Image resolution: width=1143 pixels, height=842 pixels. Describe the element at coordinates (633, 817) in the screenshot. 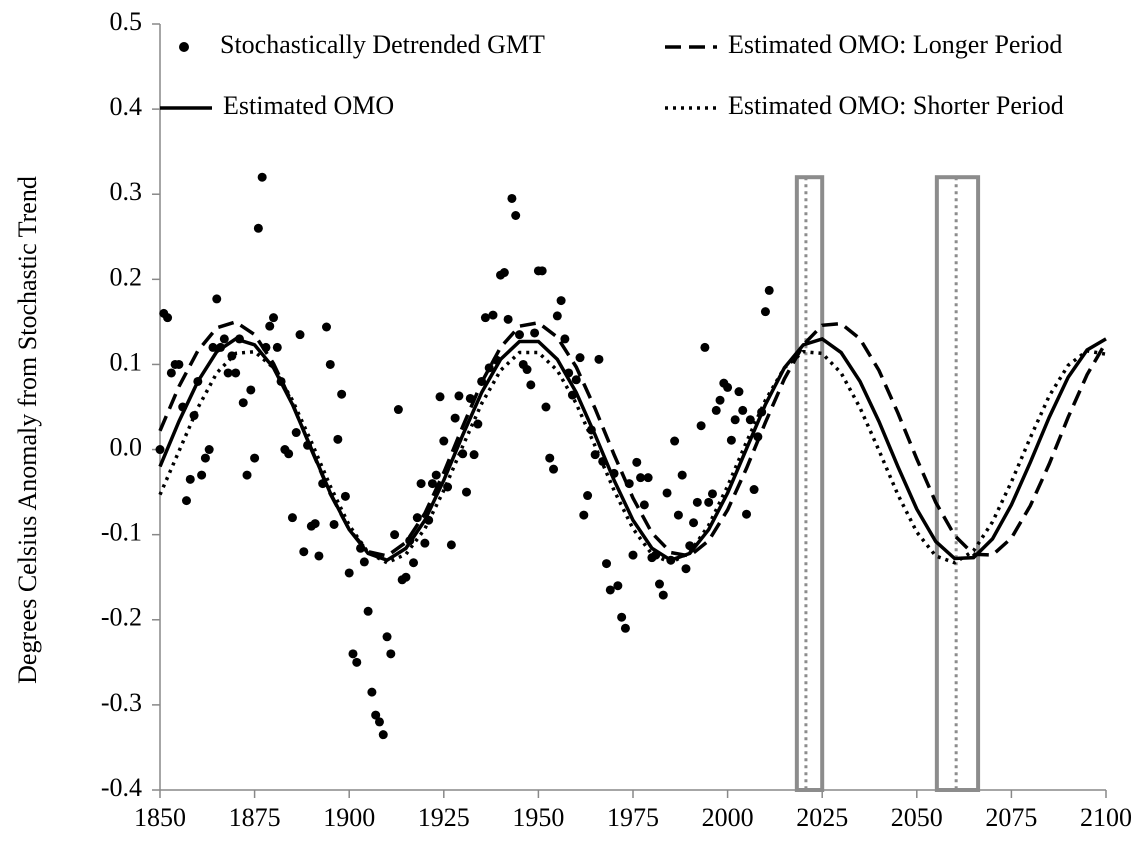

I see `x-tick-label: 1975` at that location.